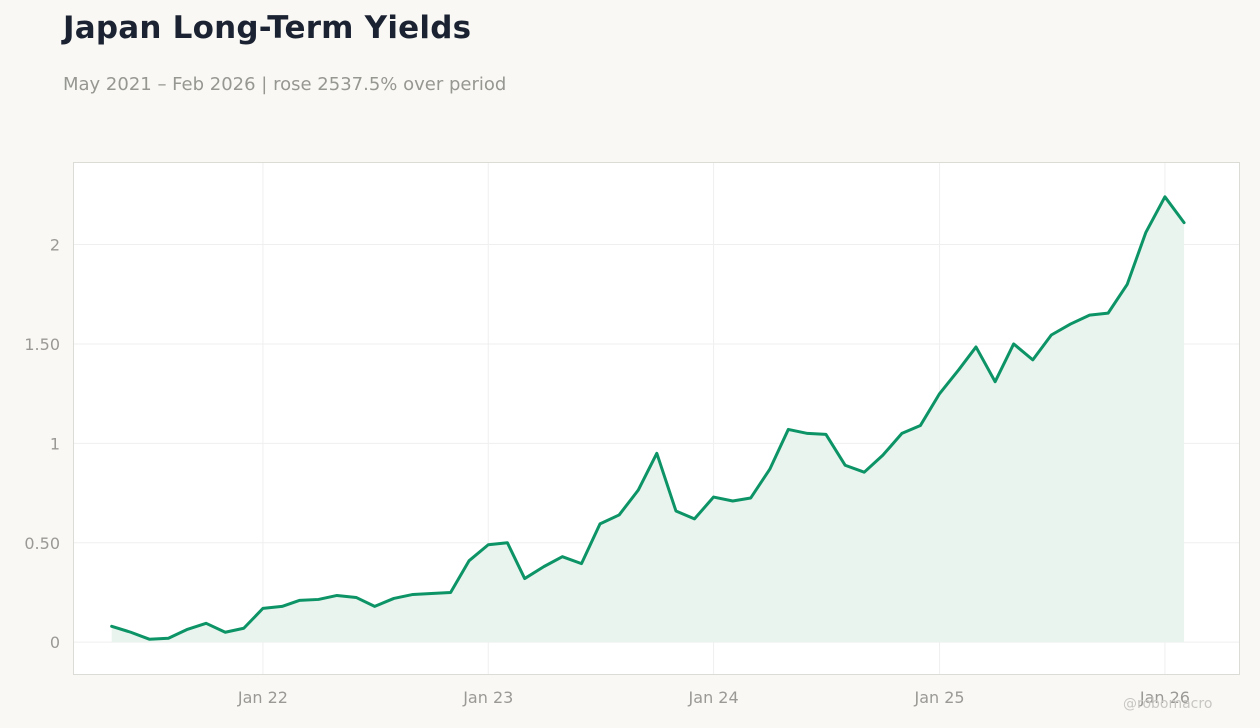  What do you see at coordinates (262, 697) in the screenshot?
I see `x-tick-label: Jan 22` at bounding box center [262, 697].